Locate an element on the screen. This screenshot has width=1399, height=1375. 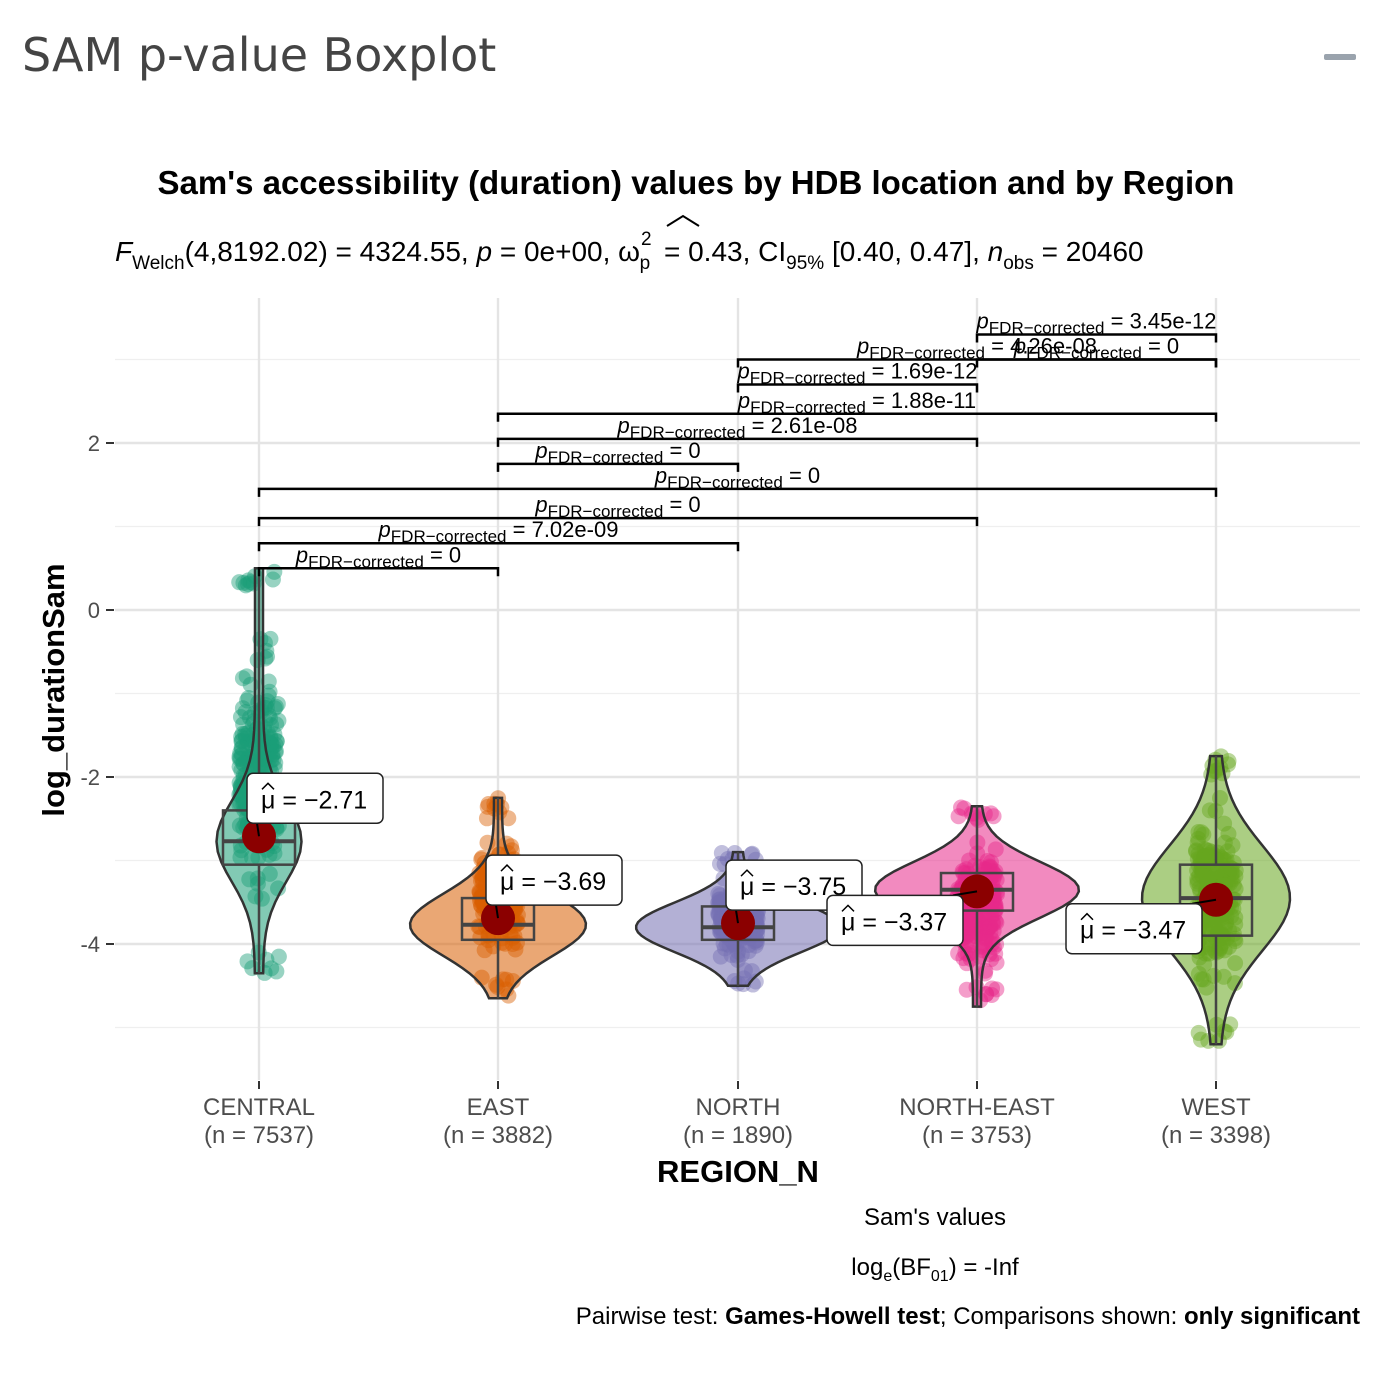
pairwise-bracket: pFDR−corrected = 1.69e-12 is located at coordinates (857, 376).